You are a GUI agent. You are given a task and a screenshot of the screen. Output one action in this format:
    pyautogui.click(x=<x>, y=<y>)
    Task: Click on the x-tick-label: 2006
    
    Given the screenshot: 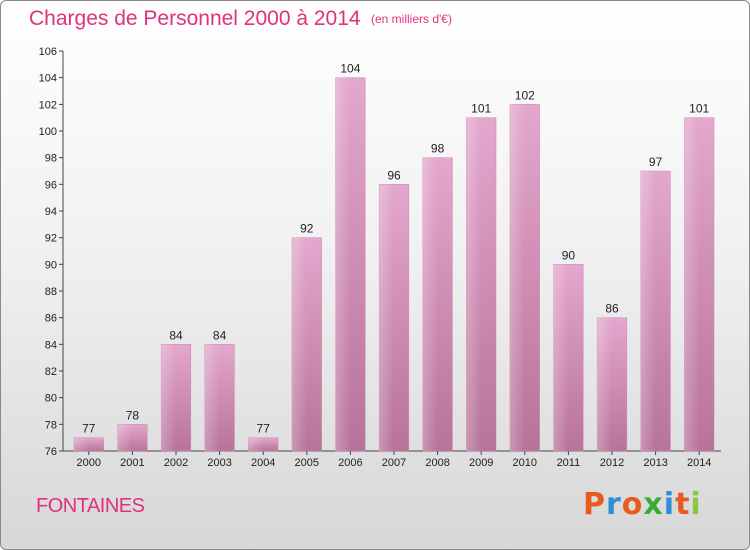 What is the action you would take?
    pyautogui.click(x=350, y=463)
    